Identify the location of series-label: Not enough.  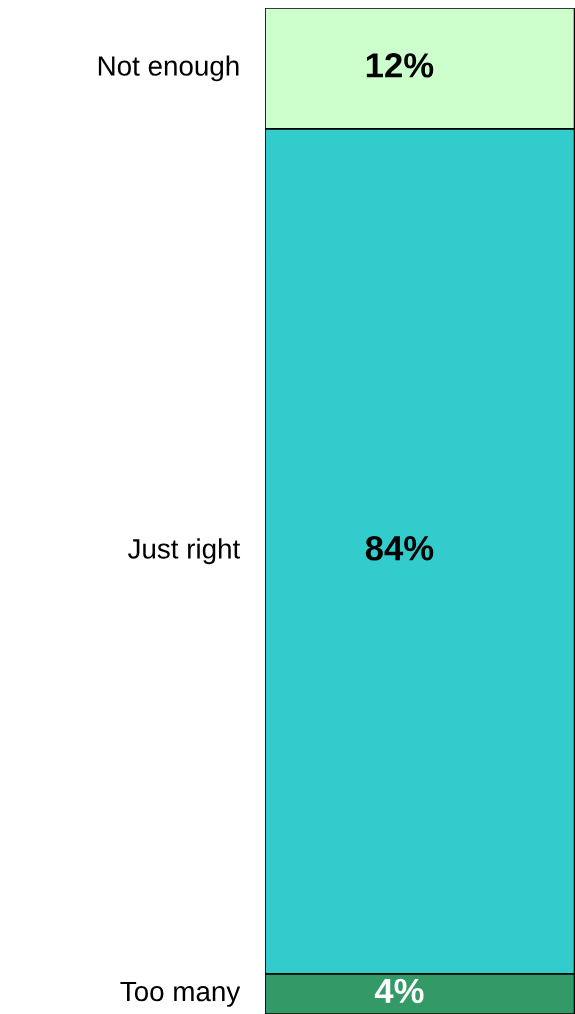
(168, 68).